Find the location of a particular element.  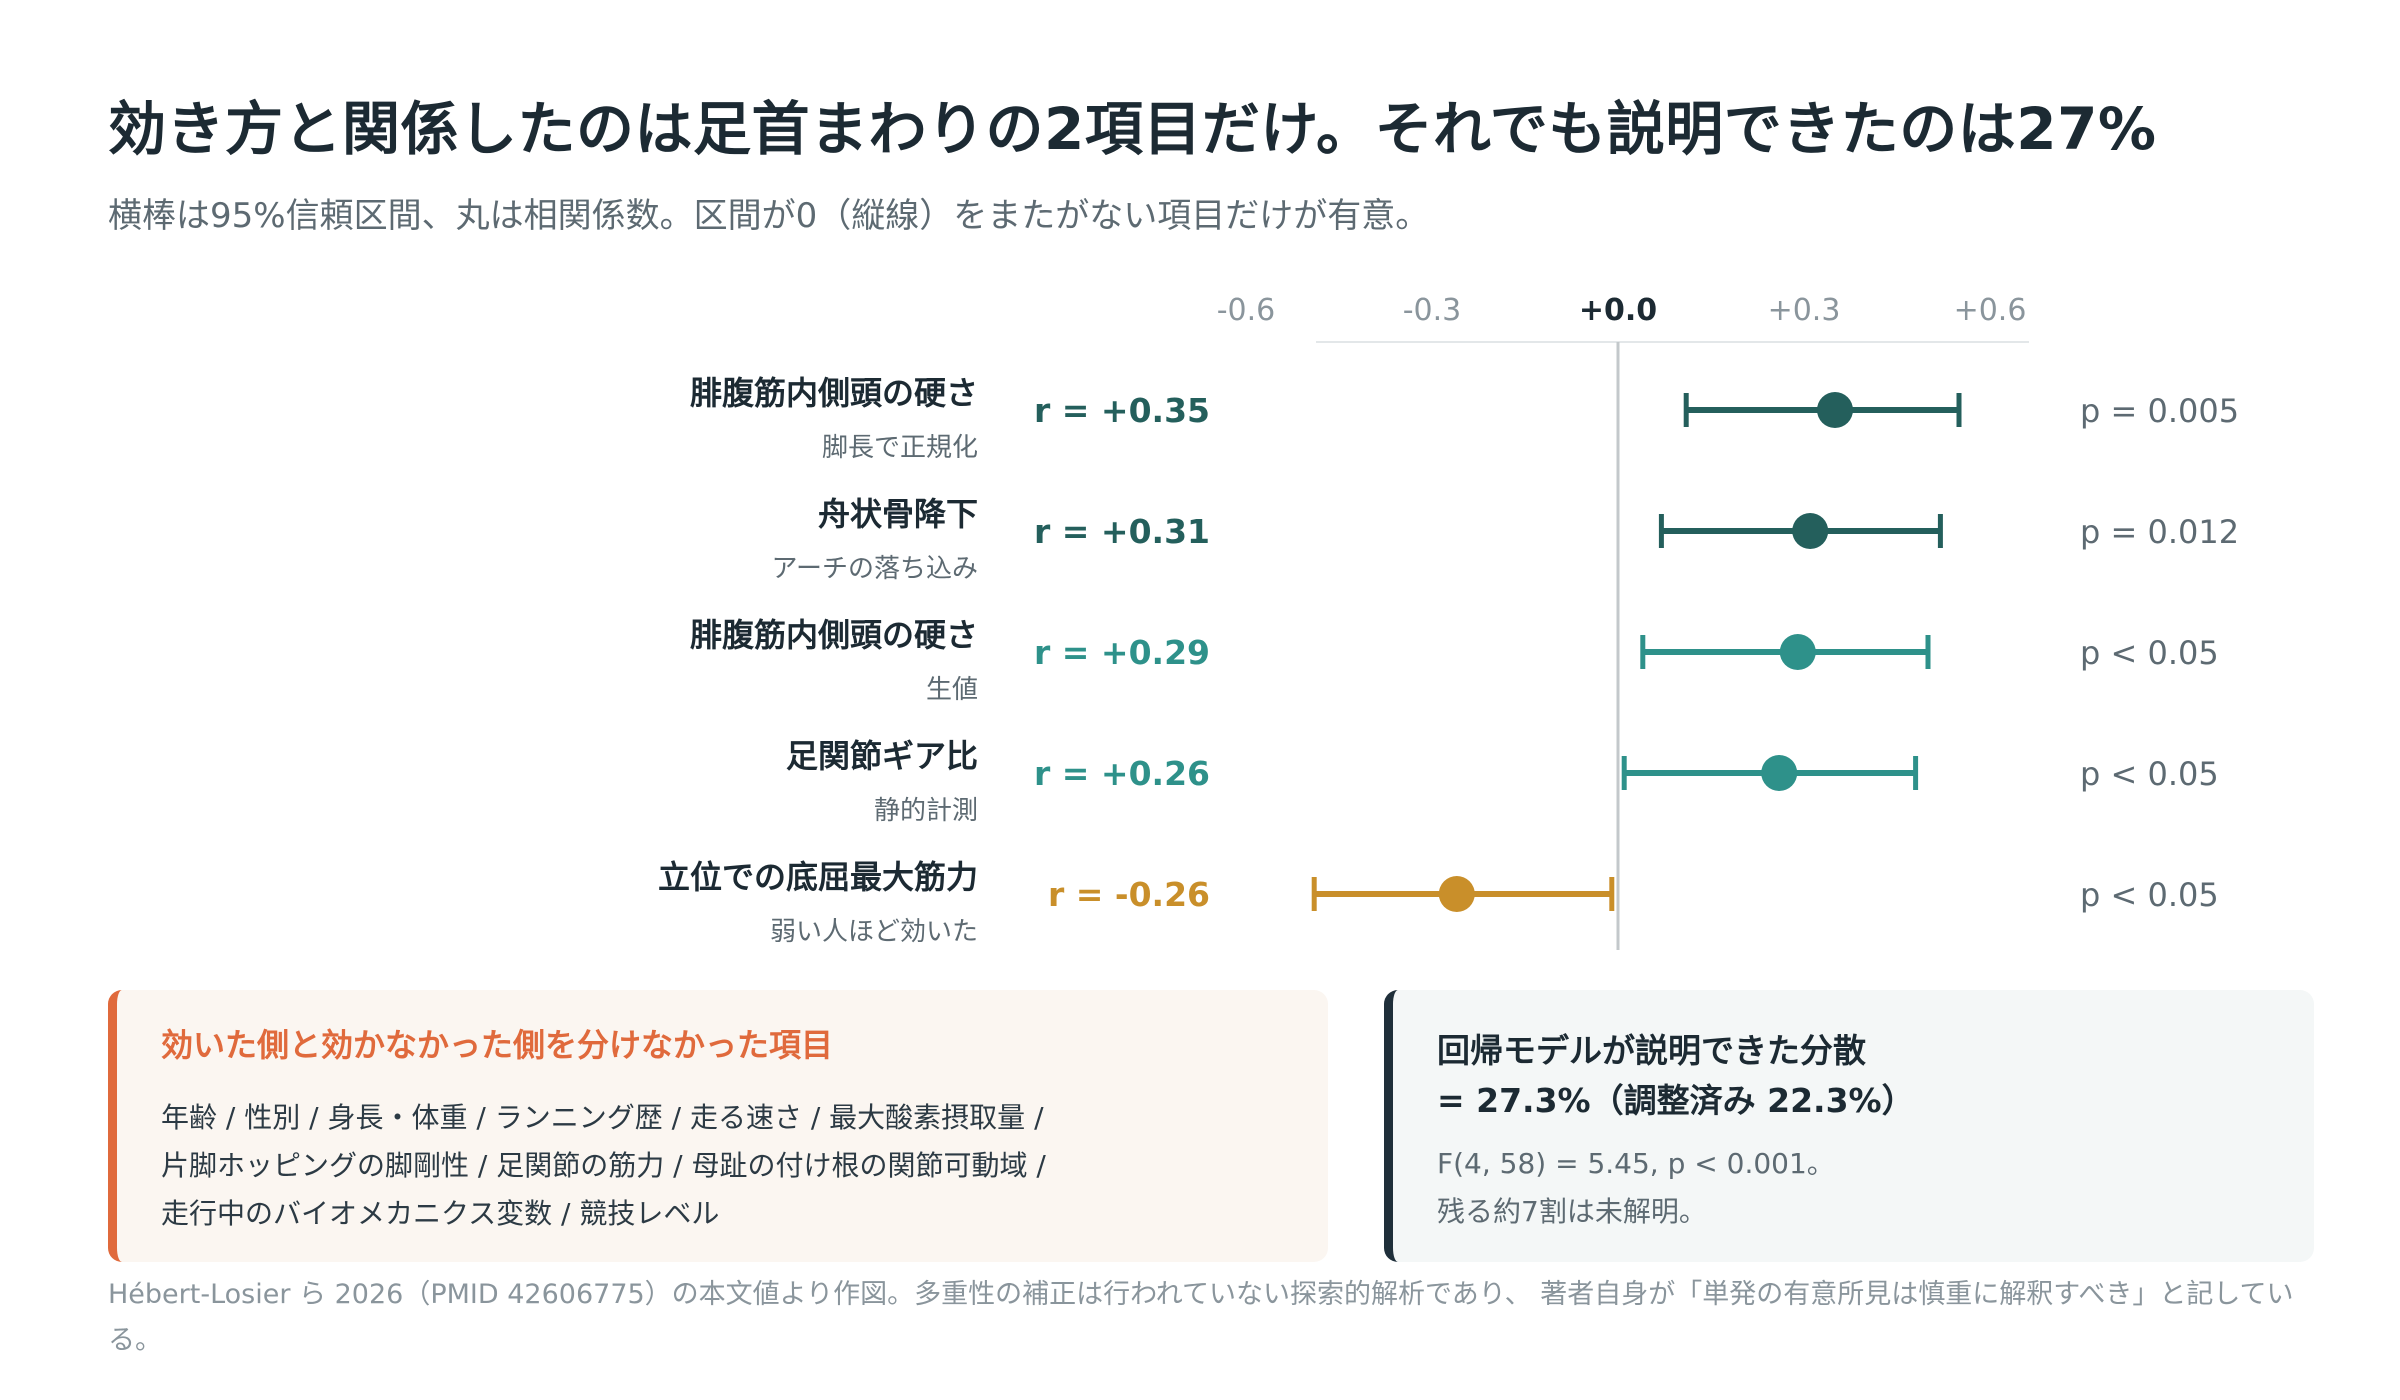

panel-left-title: 効いた側と効かなかった側を分けなかった項目 is located at coordinates (497, 1045).